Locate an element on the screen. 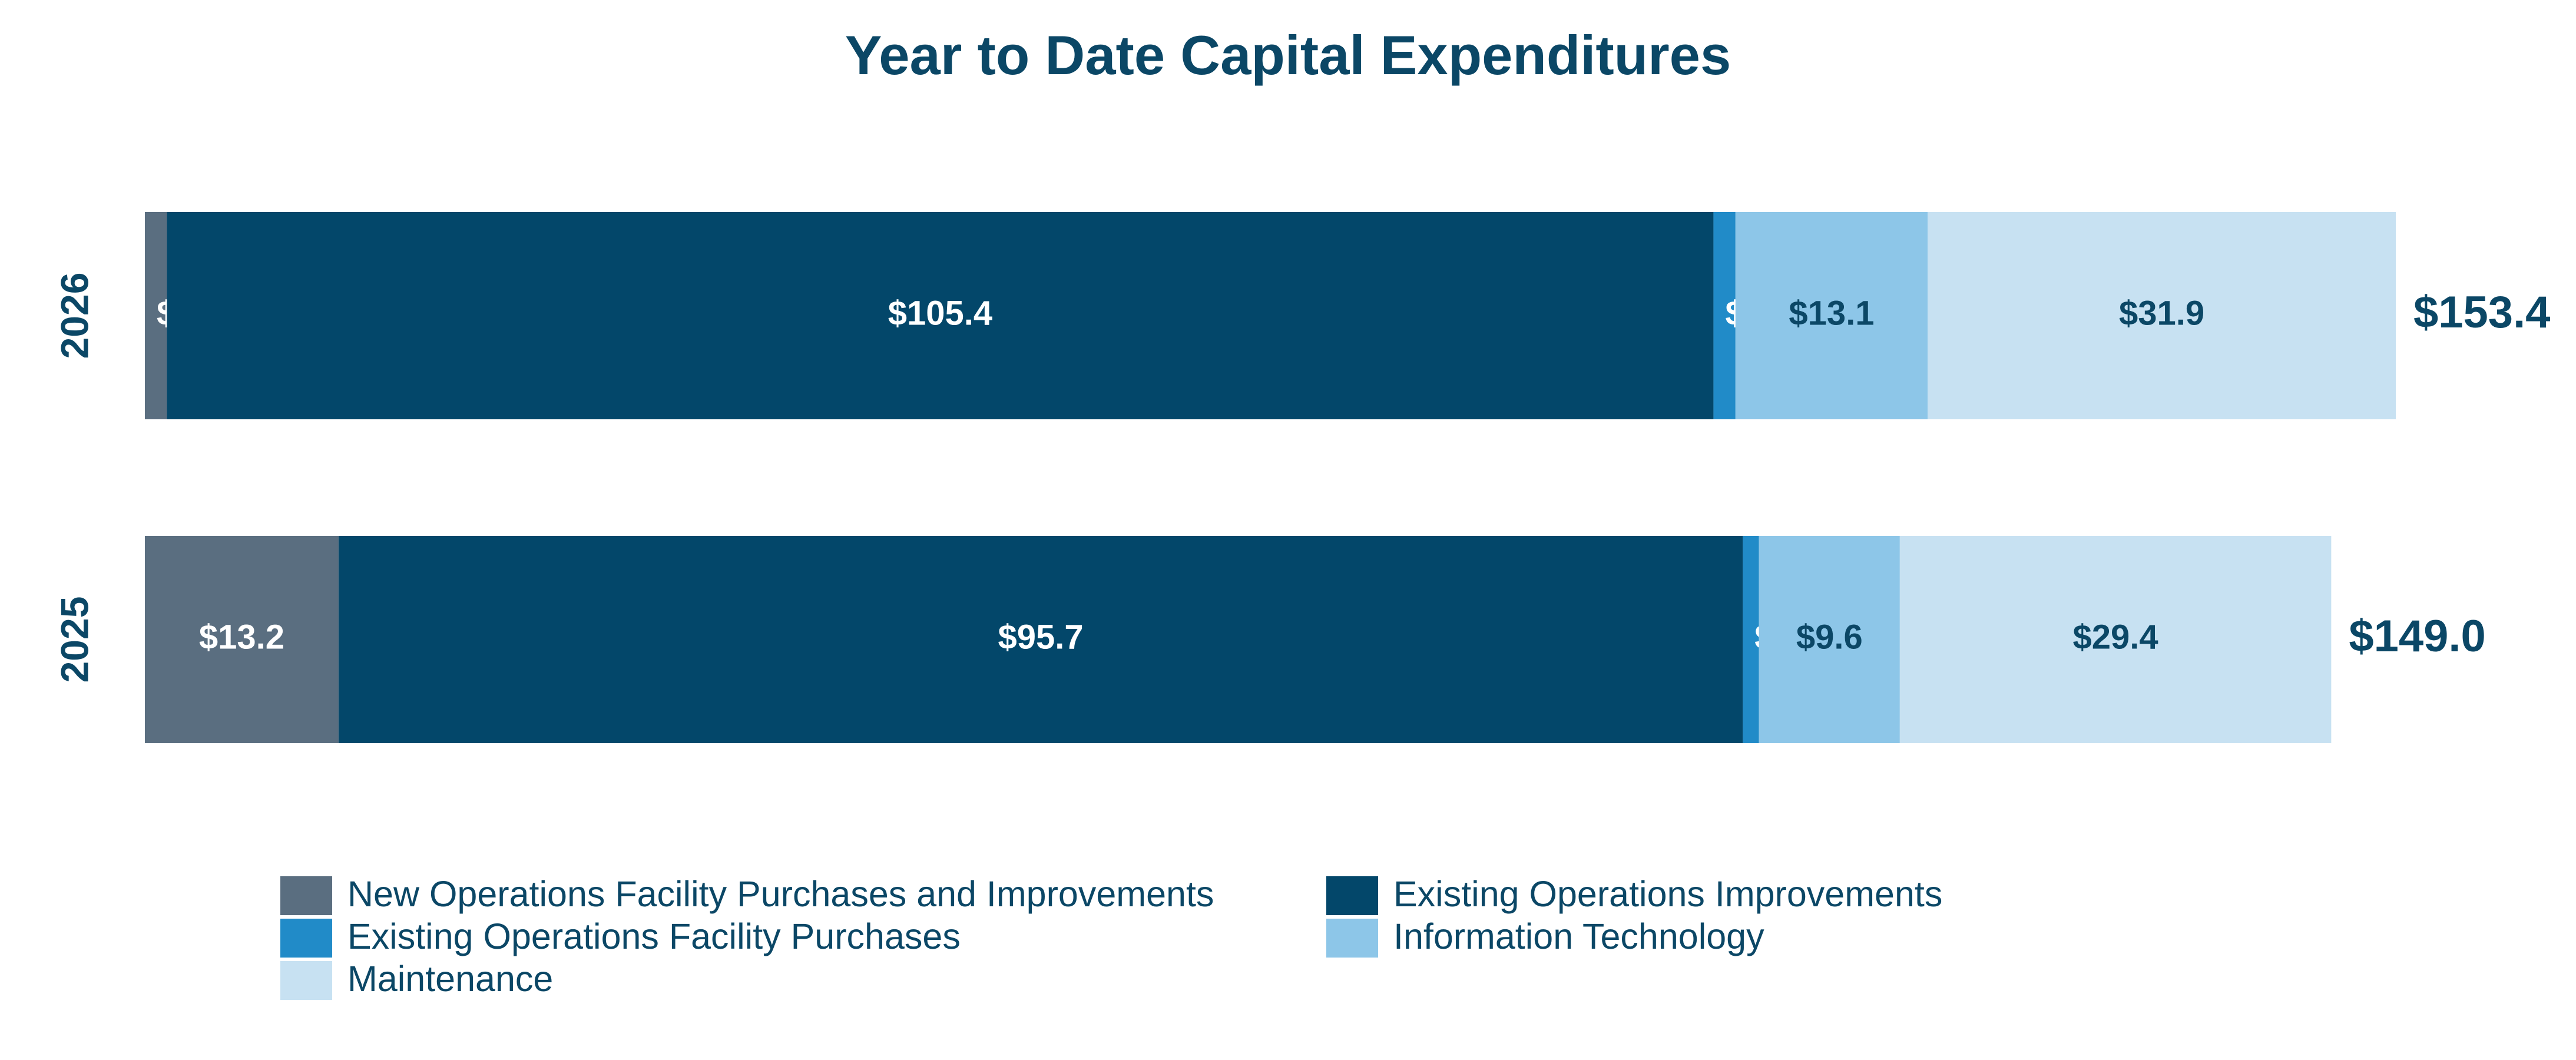  data-label-2025-1: $95.7 is located at coordinates (1040, 637).